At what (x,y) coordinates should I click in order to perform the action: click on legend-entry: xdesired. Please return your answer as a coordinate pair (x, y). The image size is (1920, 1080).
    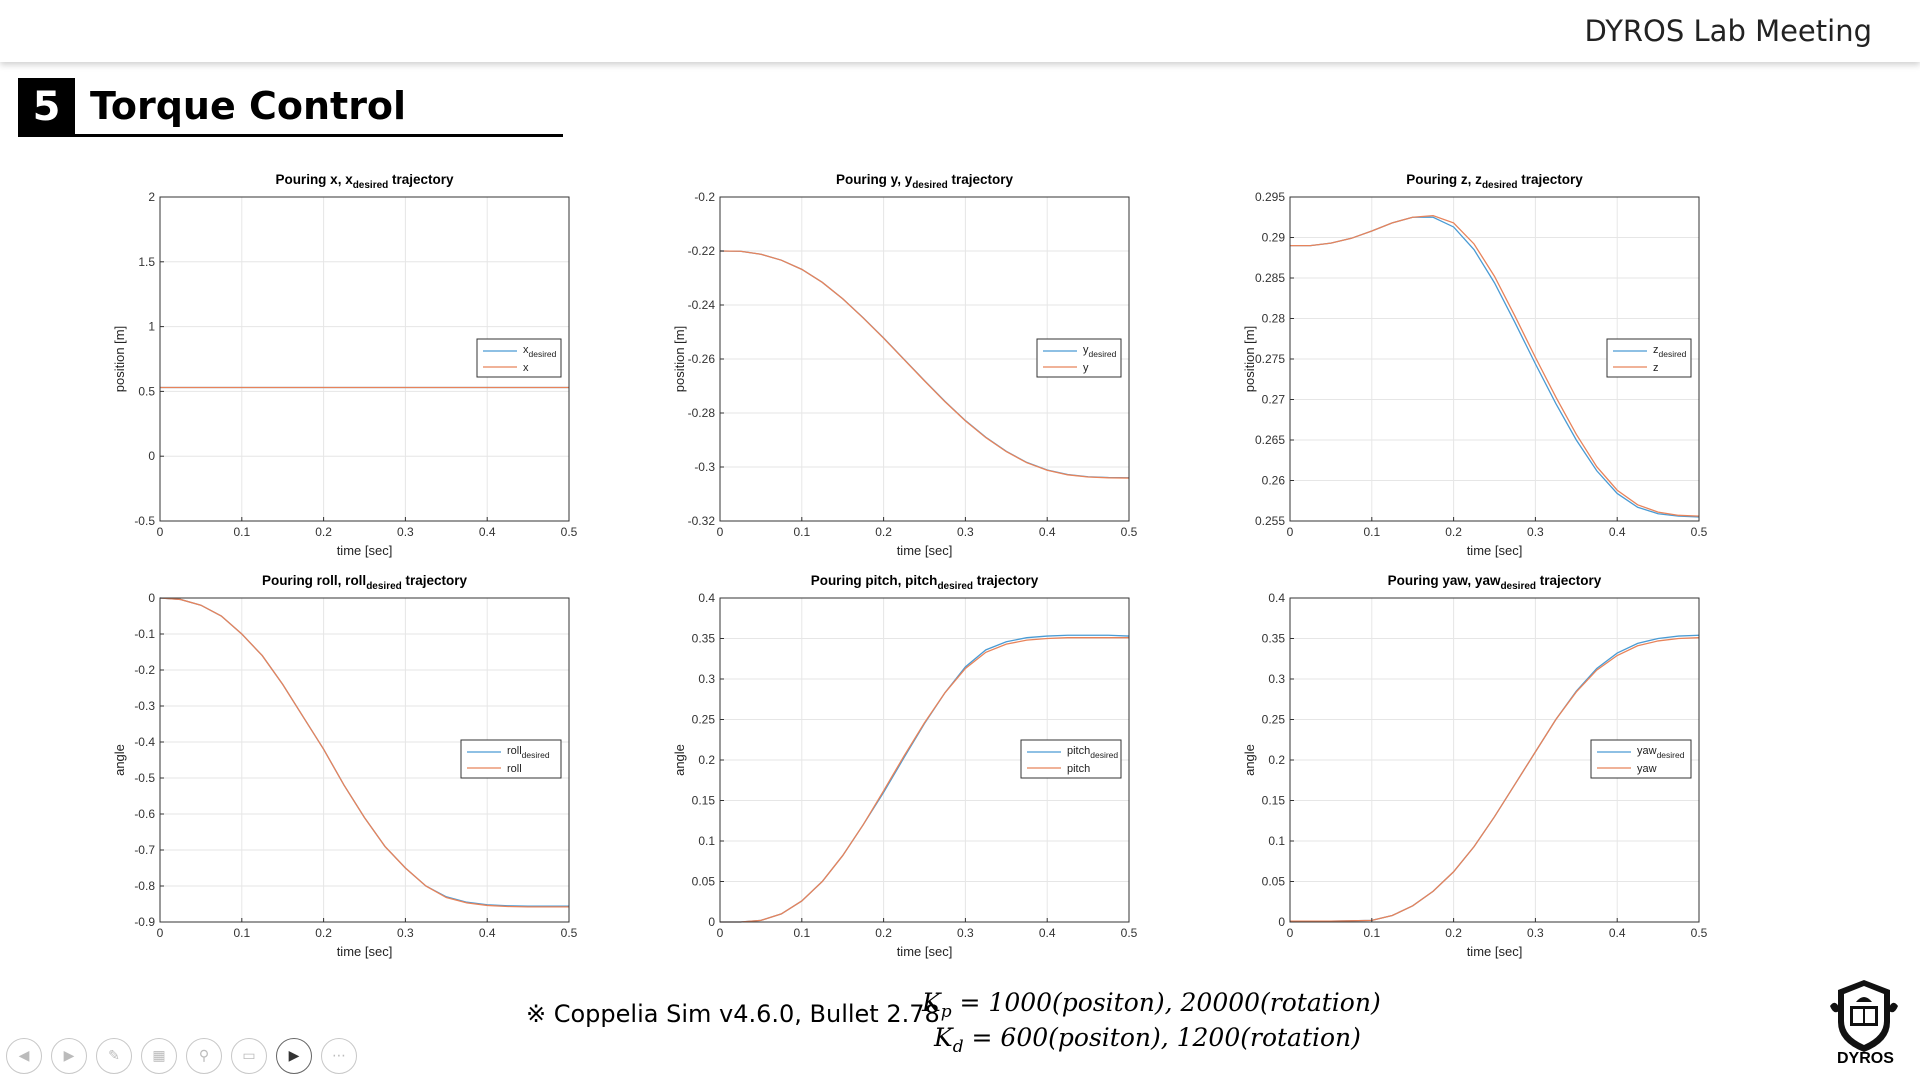
    Looking at the image, I should click on (540, 351).